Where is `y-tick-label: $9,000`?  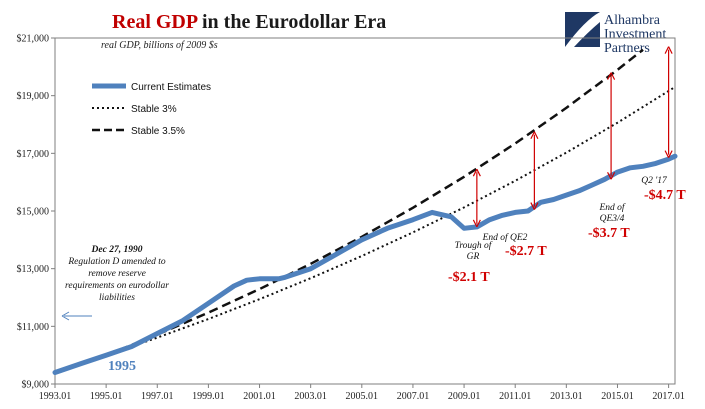
y-tick-label: $9,000 is located at coordinates (36, 385).